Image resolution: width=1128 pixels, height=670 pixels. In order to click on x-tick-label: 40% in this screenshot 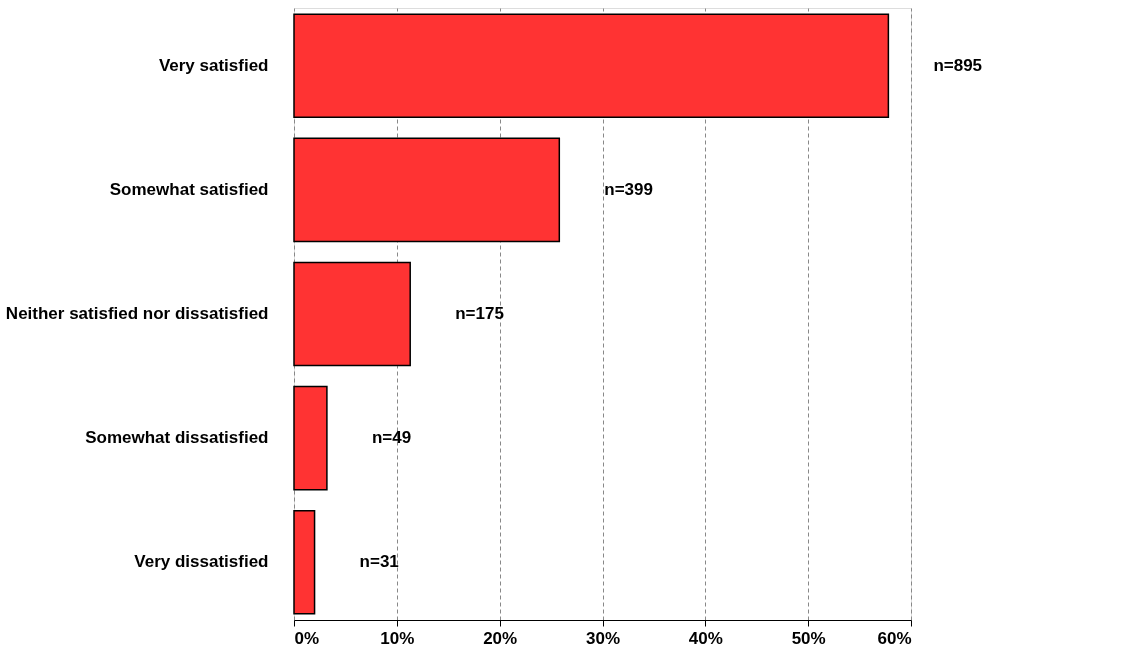, I will do `click(705, 638)`.